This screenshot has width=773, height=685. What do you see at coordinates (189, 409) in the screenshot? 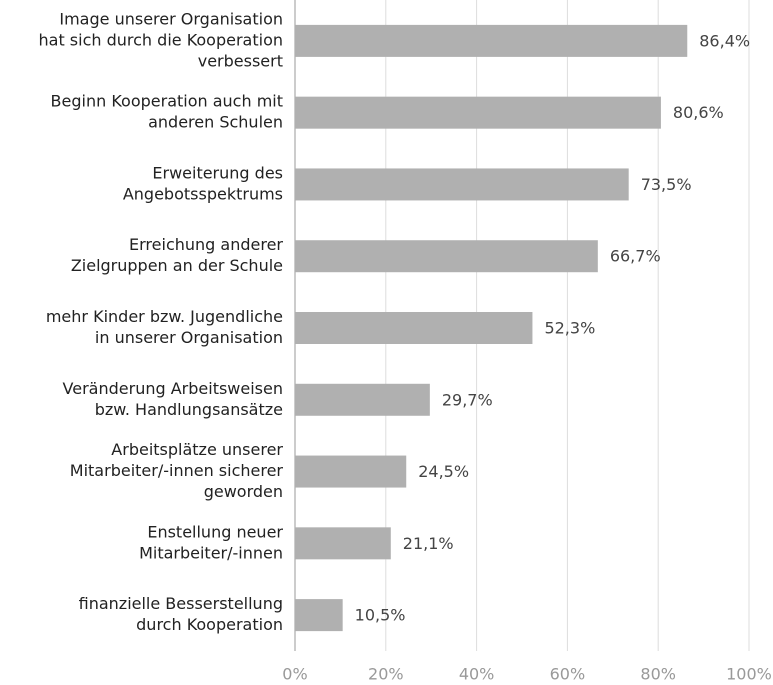
I see `category-label: bzw. Handlungsansätze` at bounding box center [189, 409].